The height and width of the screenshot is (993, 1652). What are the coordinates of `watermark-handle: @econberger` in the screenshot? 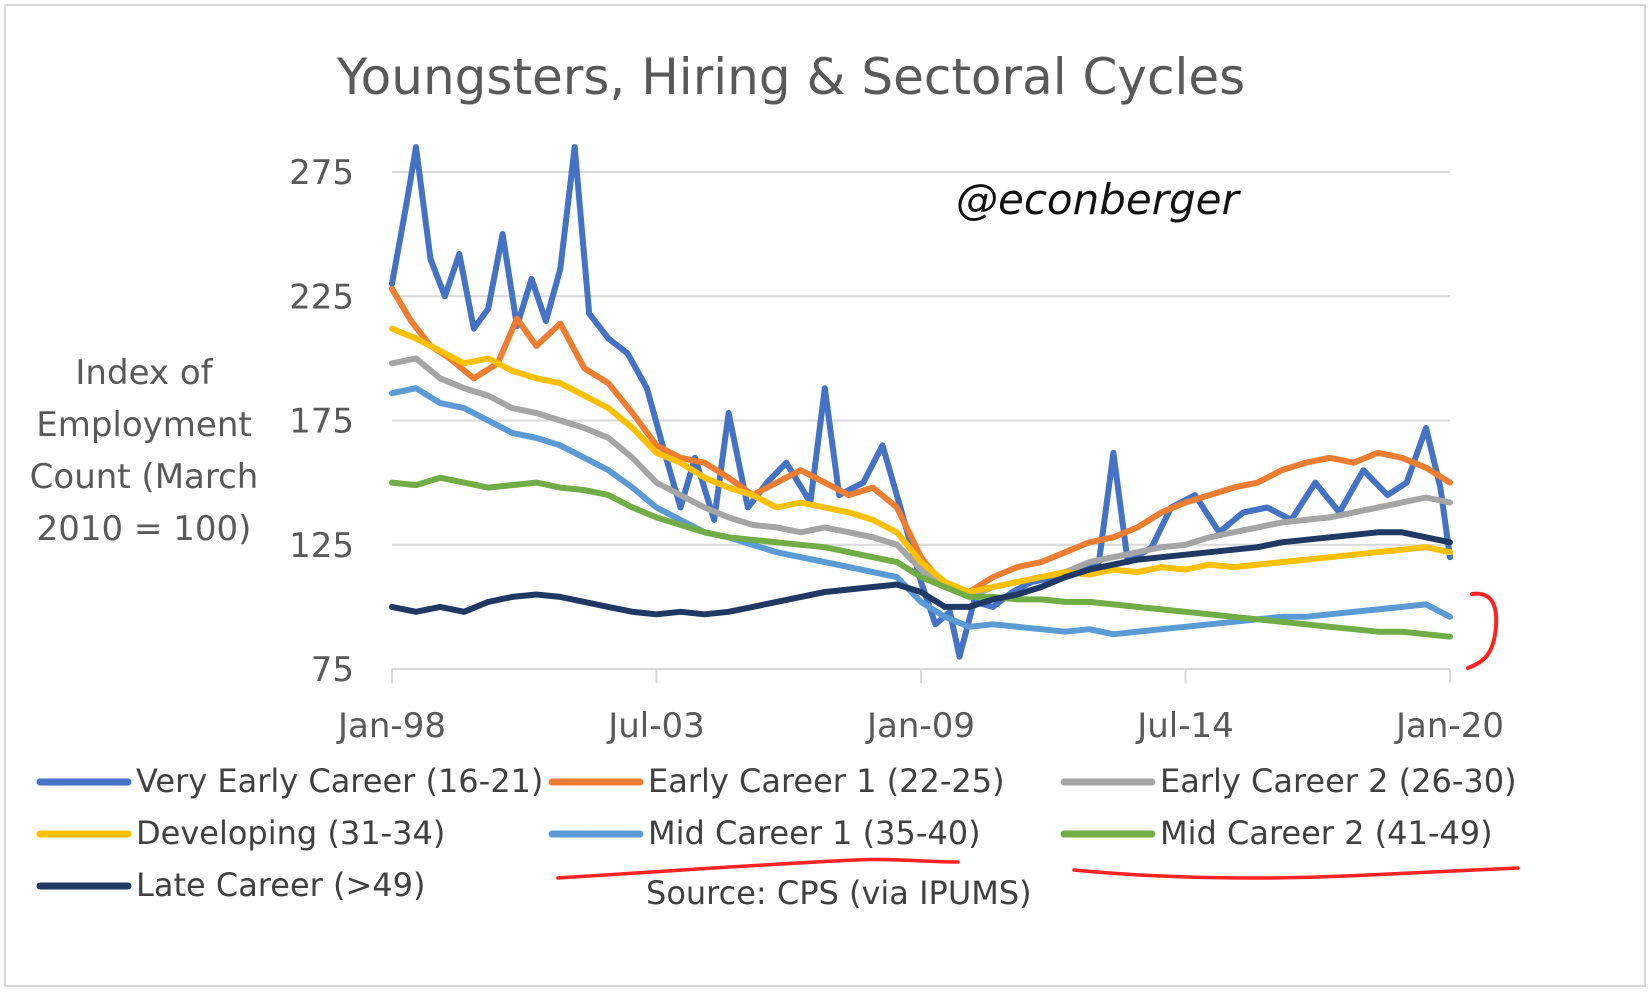 It's located at (1099, 199).